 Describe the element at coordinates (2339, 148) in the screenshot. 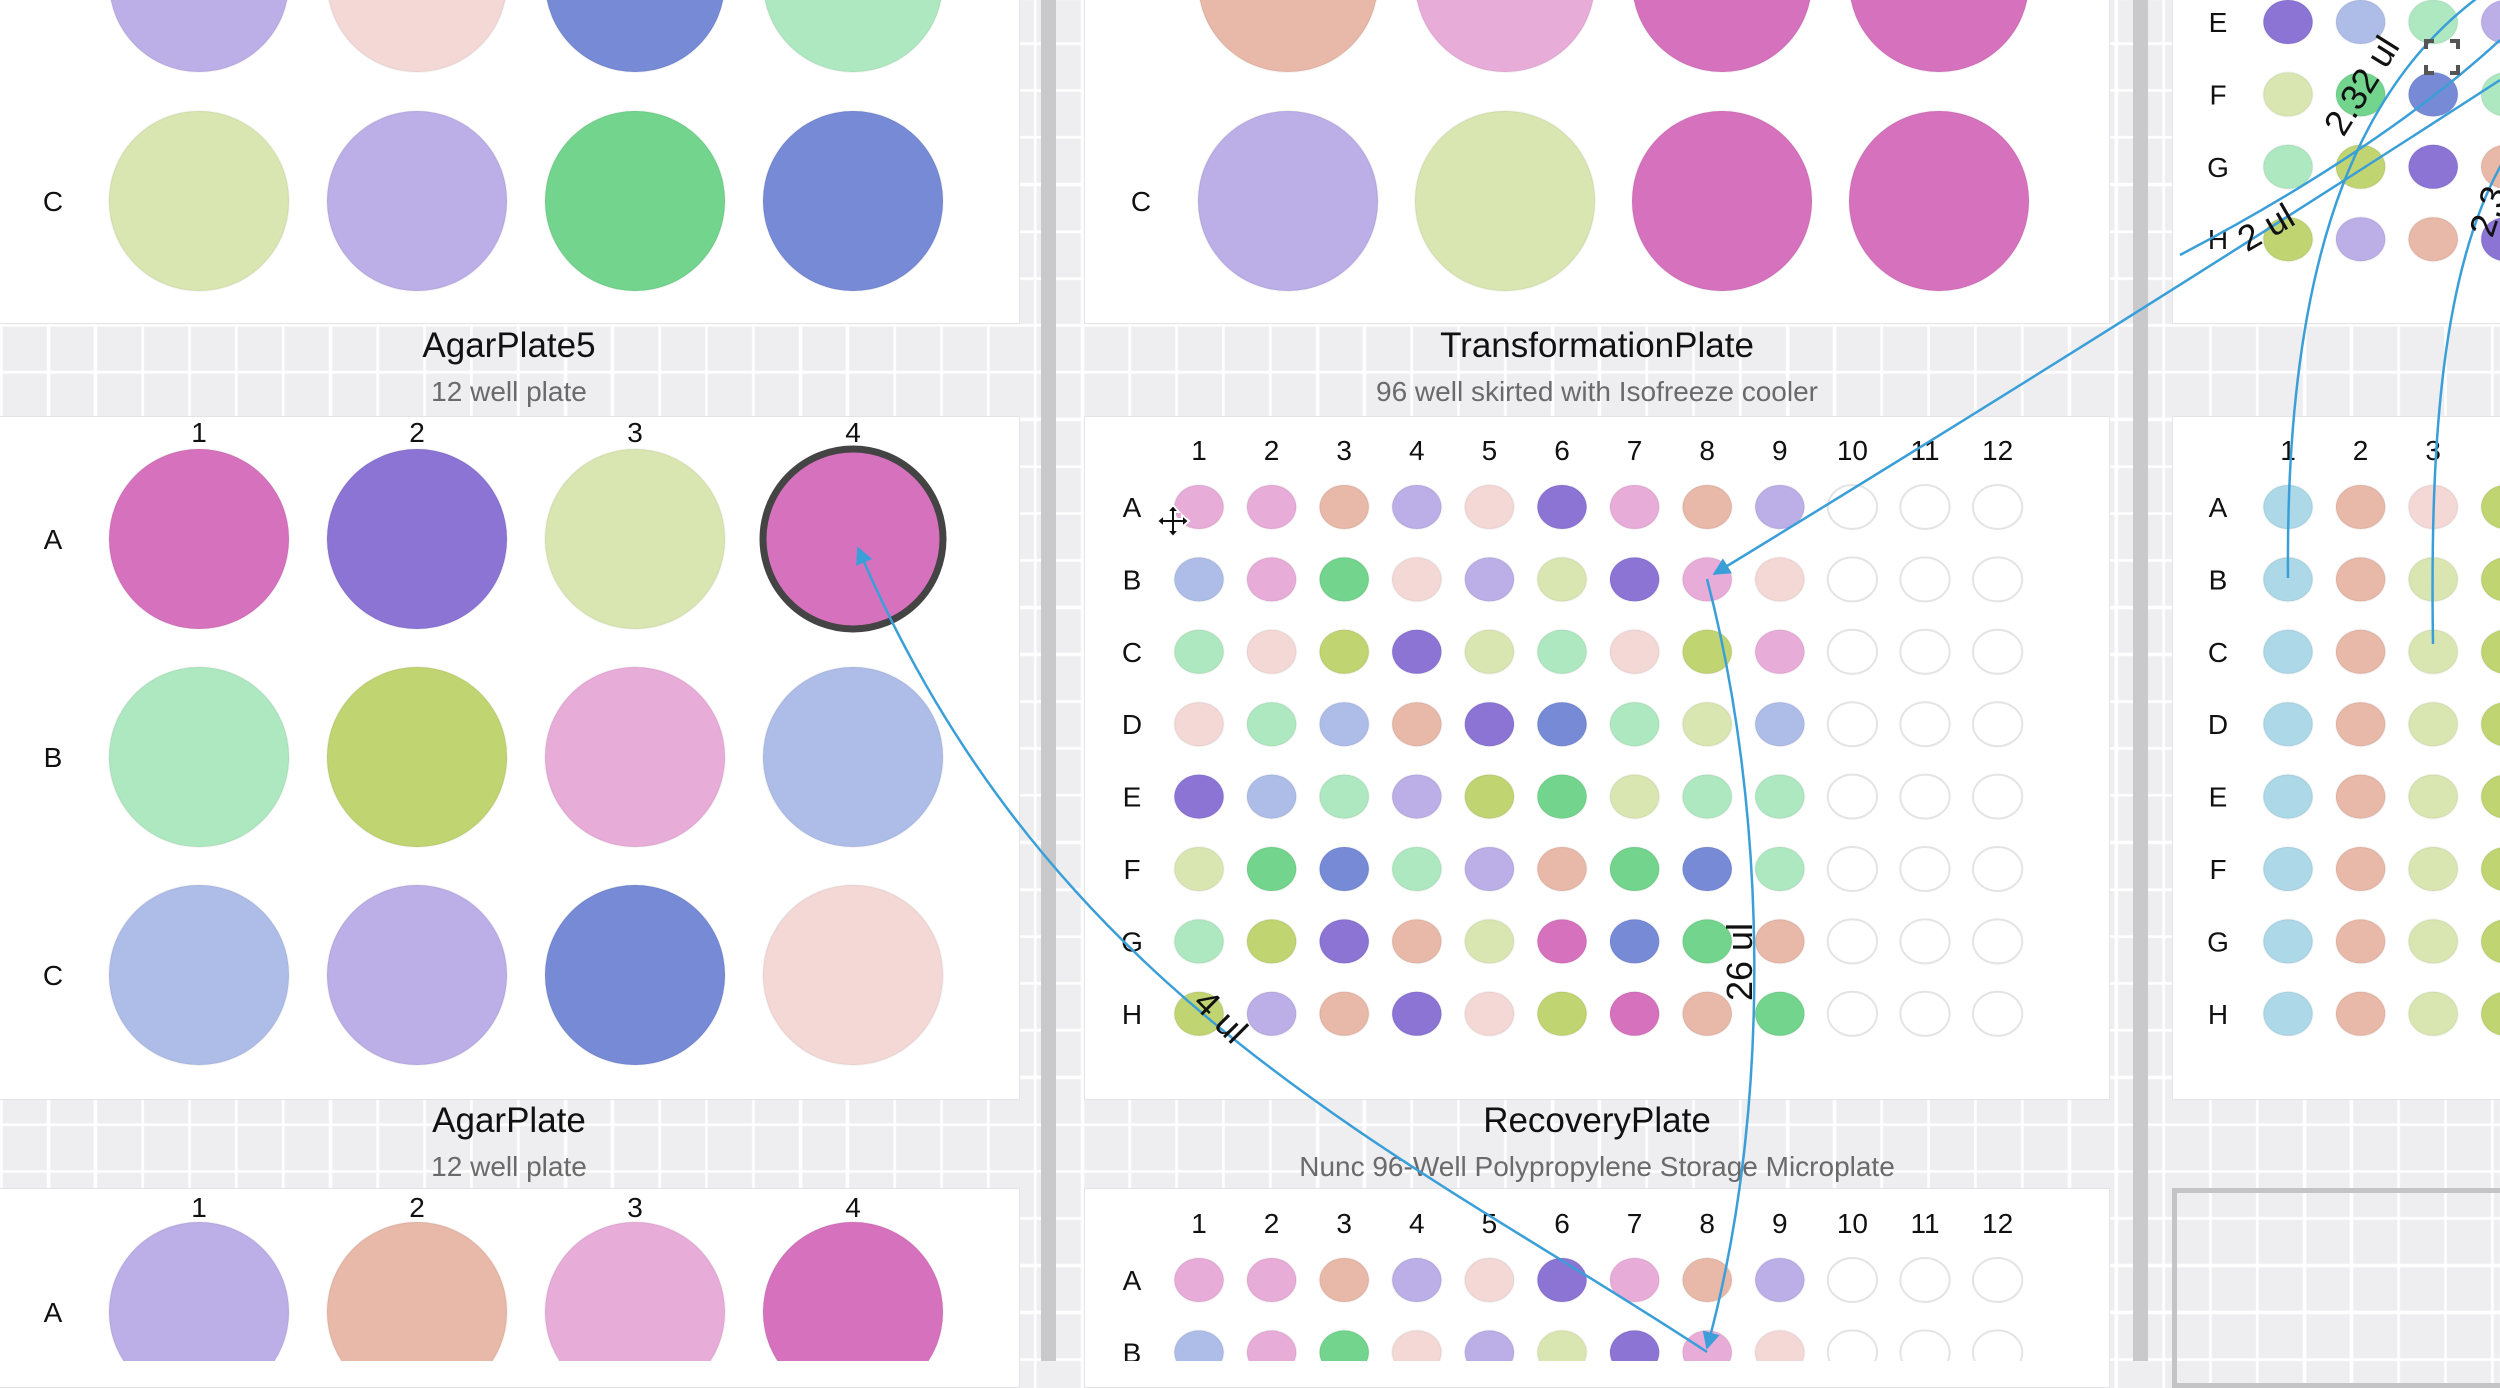

I see `transfer-arrow` at that location.